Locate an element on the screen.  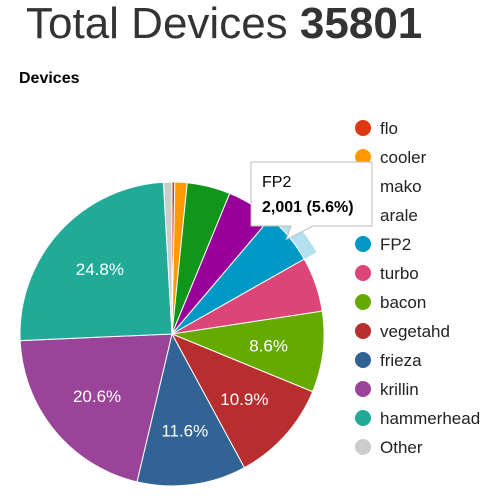
page-title: Total Devices 35801 is located at coordinates (224, 24).